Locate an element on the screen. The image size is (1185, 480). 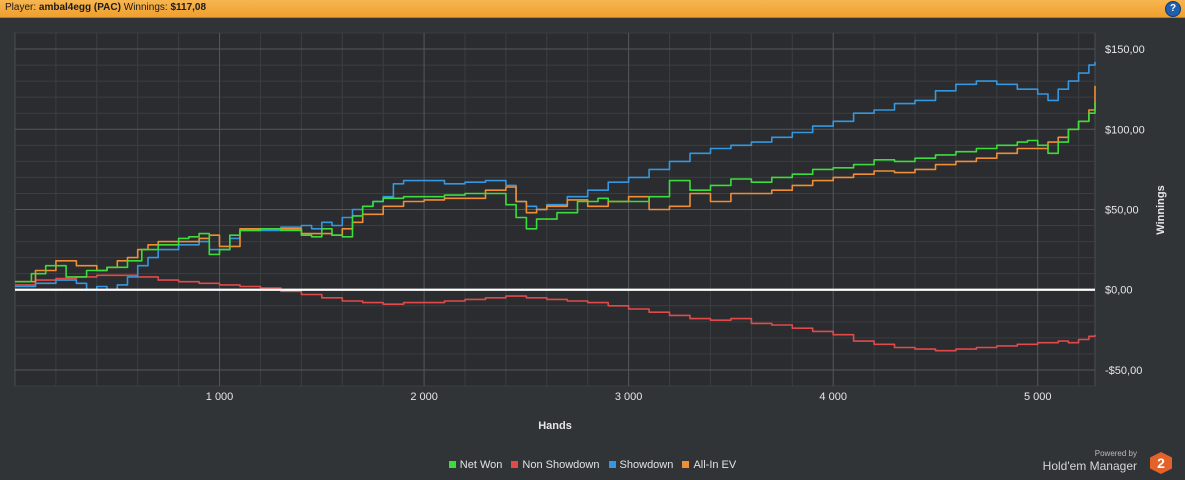
legend-label-all-in-ev: All-In EV is located at coordinates (715, 465).